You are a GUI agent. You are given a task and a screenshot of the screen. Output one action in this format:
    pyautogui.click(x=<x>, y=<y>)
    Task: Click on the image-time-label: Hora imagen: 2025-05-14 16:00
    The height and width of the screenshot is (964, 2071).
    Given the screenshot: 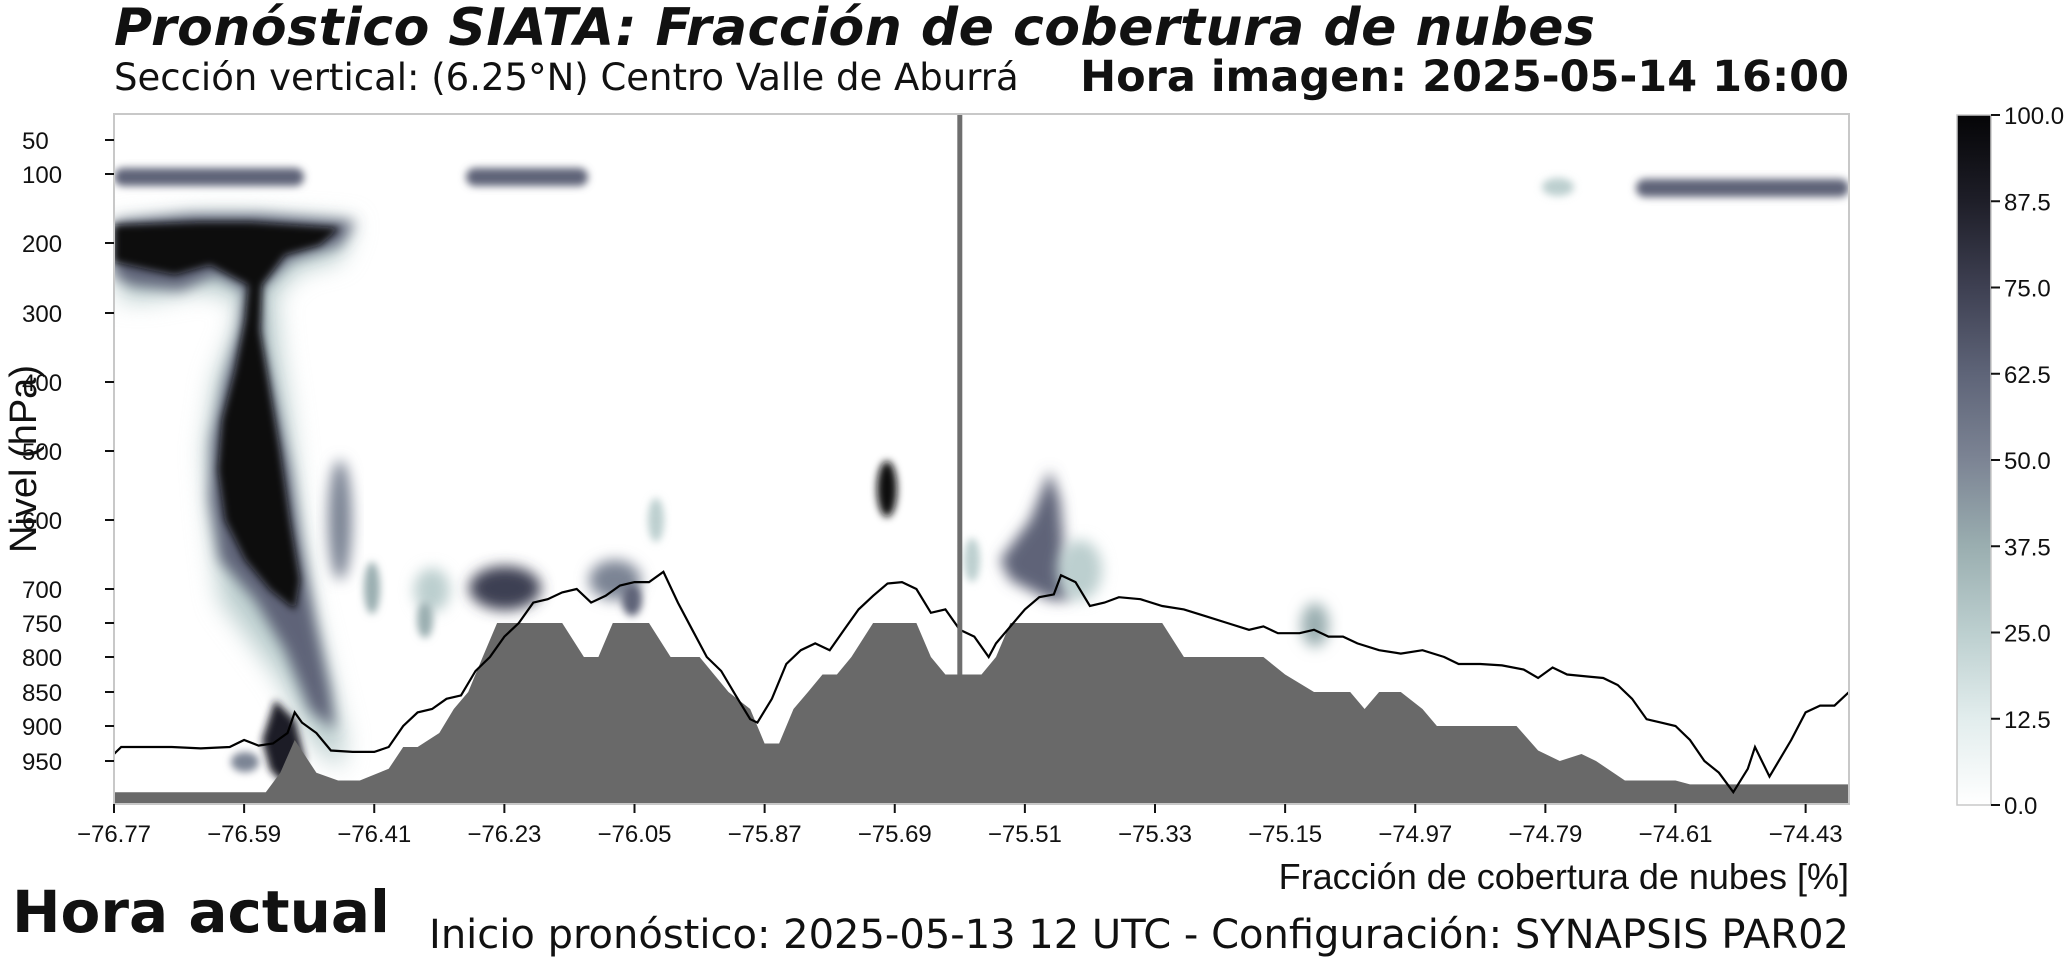 What is the action you would take?
    pyautogui.click(x=1464, y=77)
    